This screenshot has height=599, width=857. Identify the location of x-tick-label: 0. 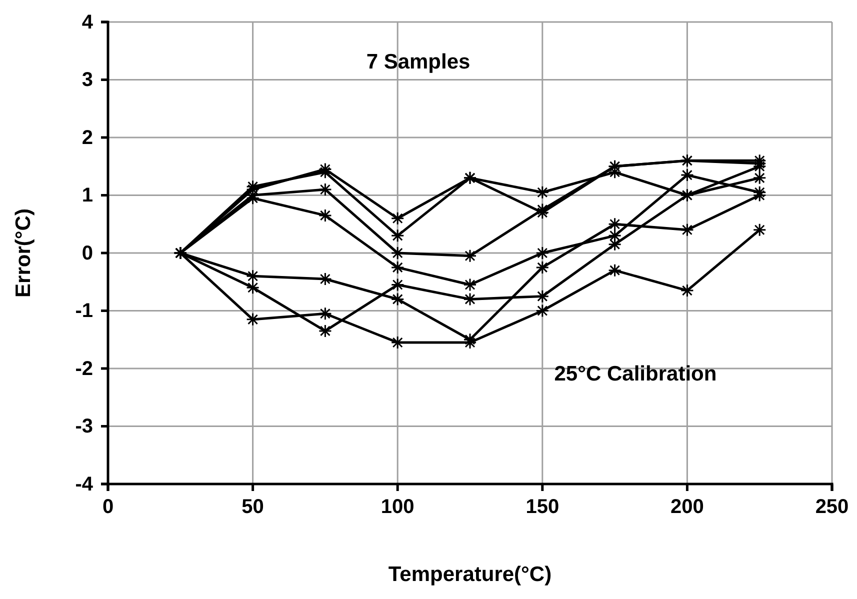
(108, 507).